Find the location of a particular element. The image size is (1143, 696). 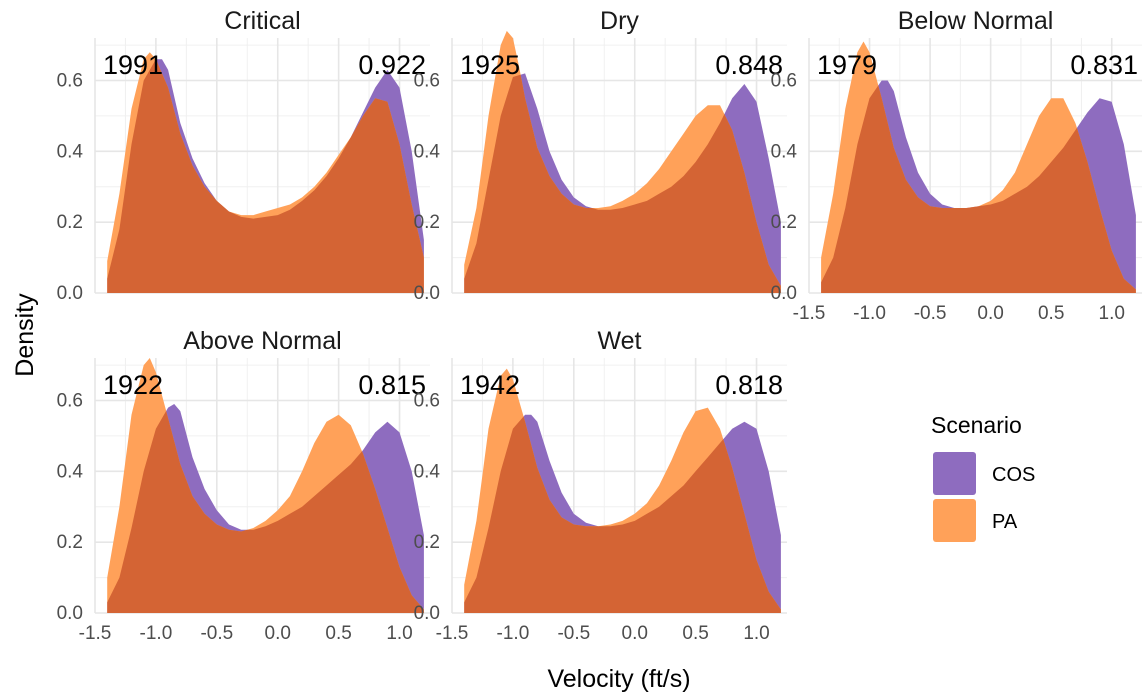

y-axis-title: Density is located at coordinates (25, 335).